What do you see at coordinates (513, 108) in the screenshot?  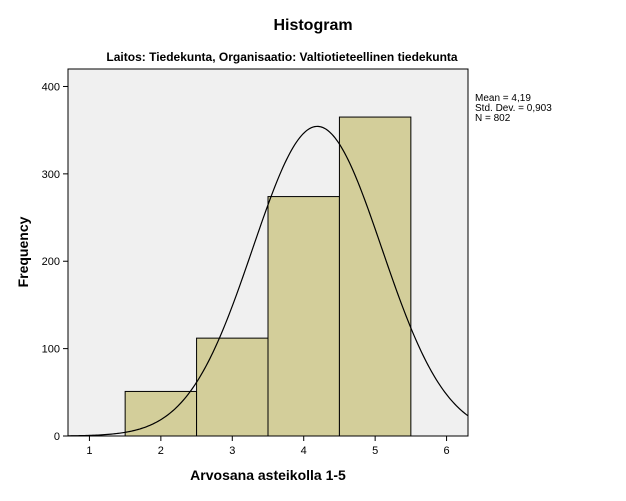 I see `stats-std-dev: Std. Dev. = 0,903` at bounding box center [513, 108].